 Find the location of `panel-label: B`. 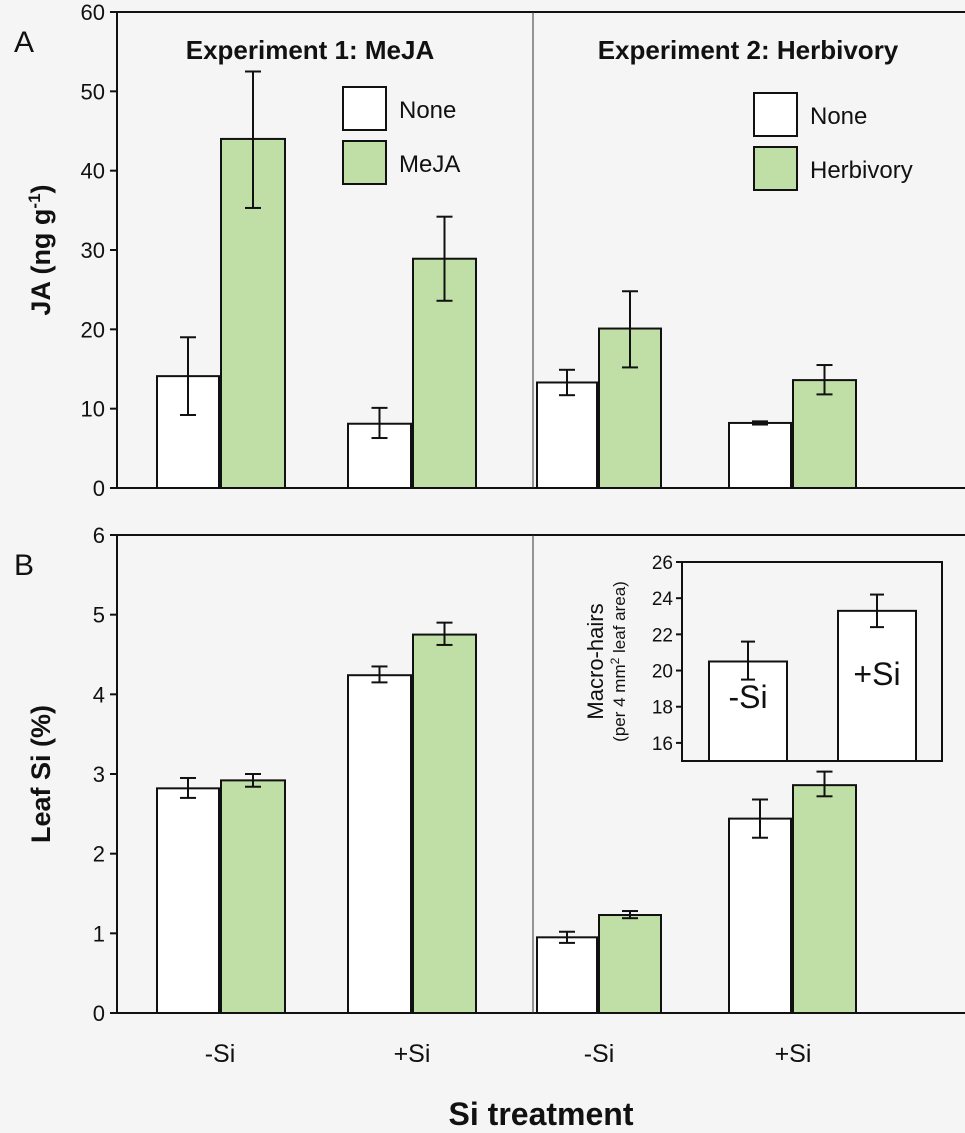

panel-label: B is located at coordinates (24, 565).